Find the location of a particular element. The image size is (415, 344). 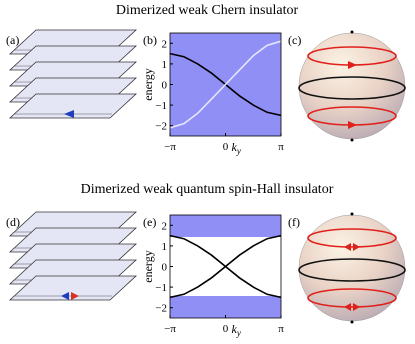

panel-label: (a) is located at coordinates (12, 40).